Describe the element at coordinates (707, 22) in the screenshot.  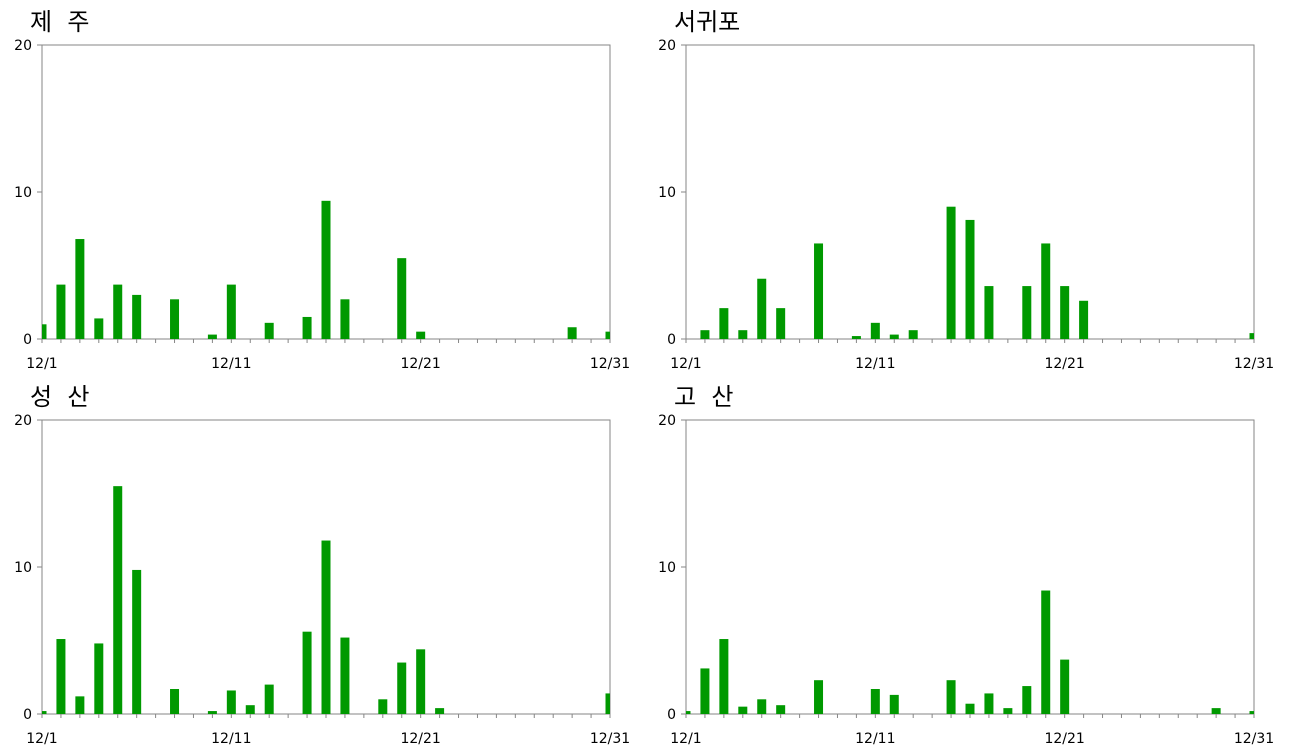
I see `chart-title: 서귀포` at that location.